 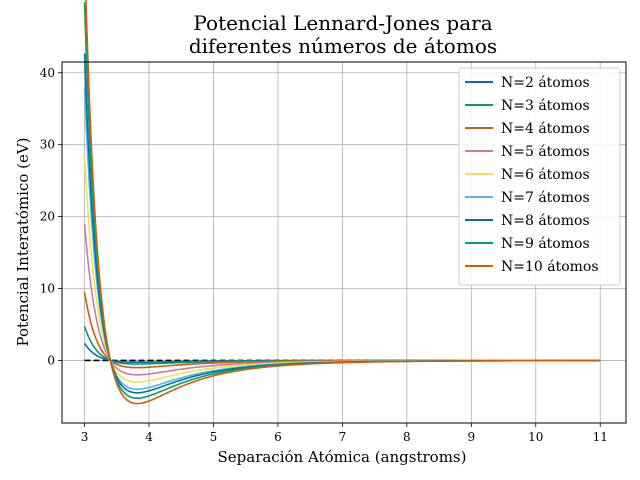 What do you see at coordinates (342, 457) in the screenshot?
I see `x-axis-label: Separación Atómica (angstroms)` at bounding box center [342, 457].